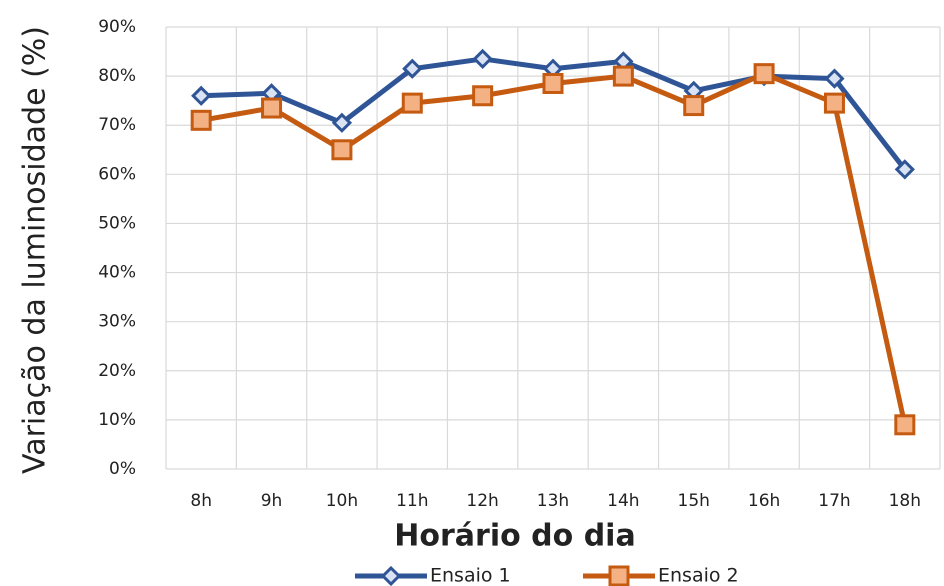 Image resolution: width=944 pixels, height=586 pixels. I want to click on x-tick-label: 15h, so click(694, 501).